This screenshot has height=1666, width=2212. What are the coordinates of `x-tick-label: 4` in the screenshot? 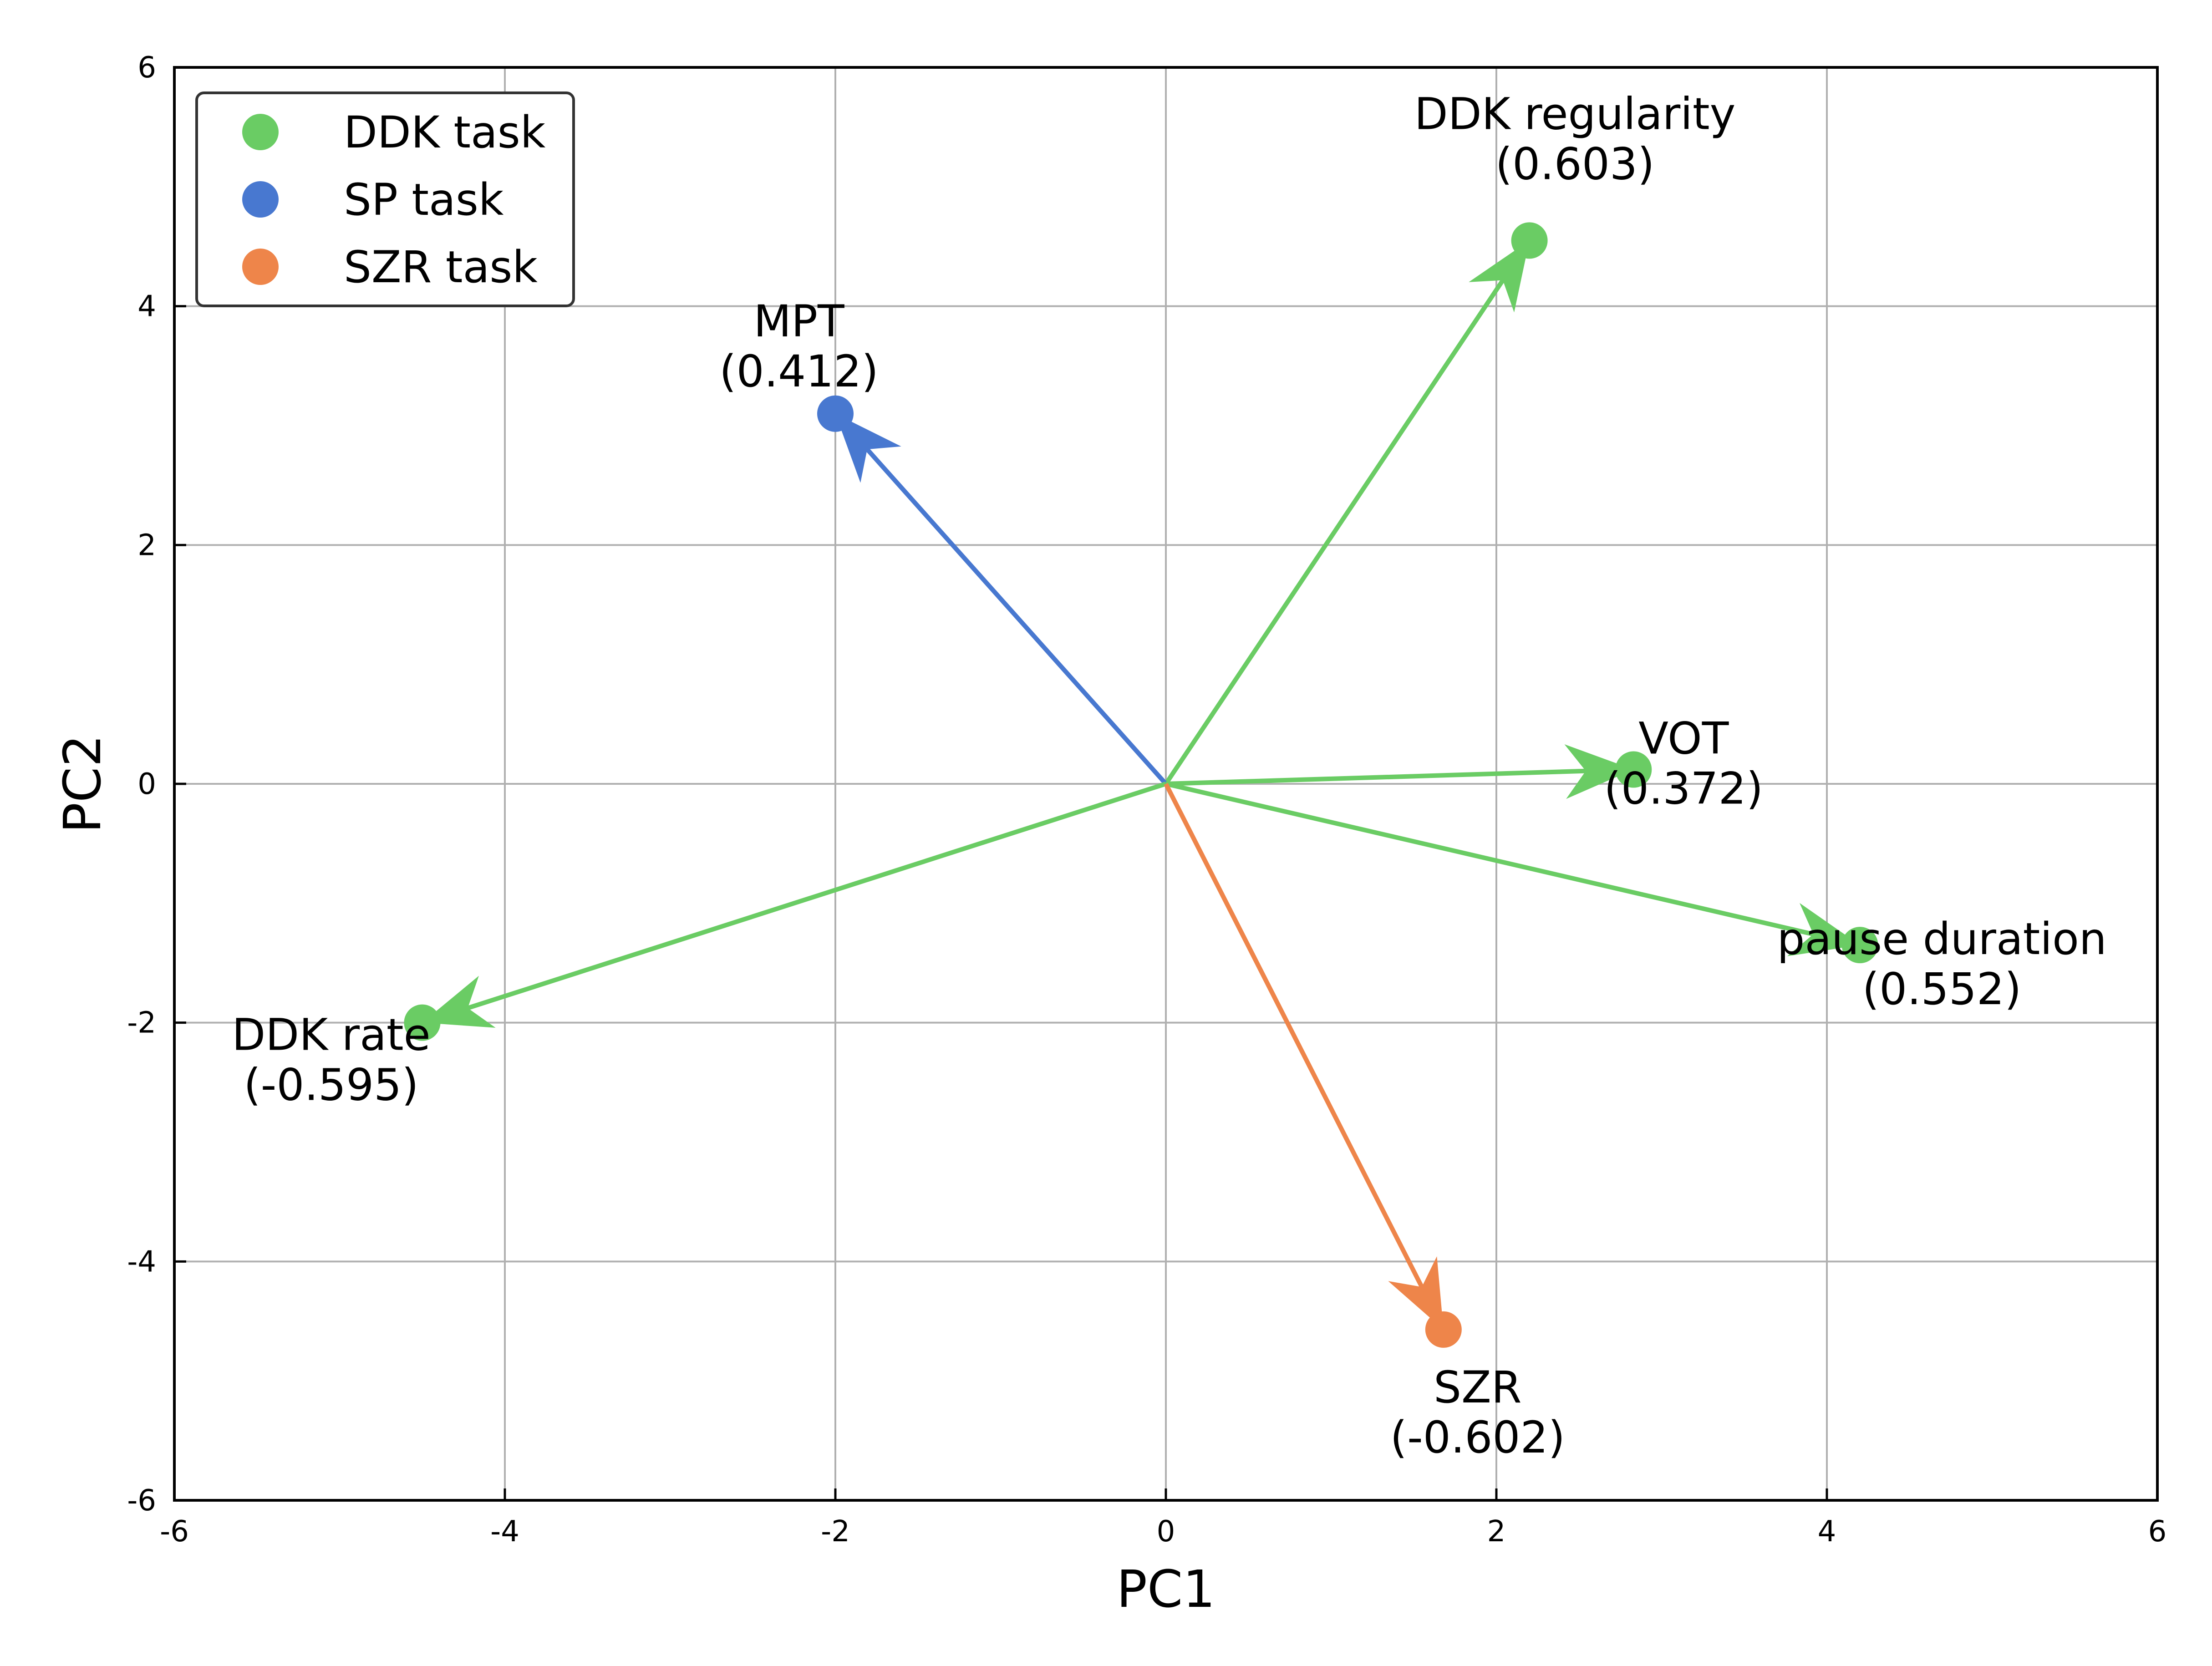 It's located at (1827, 1532).